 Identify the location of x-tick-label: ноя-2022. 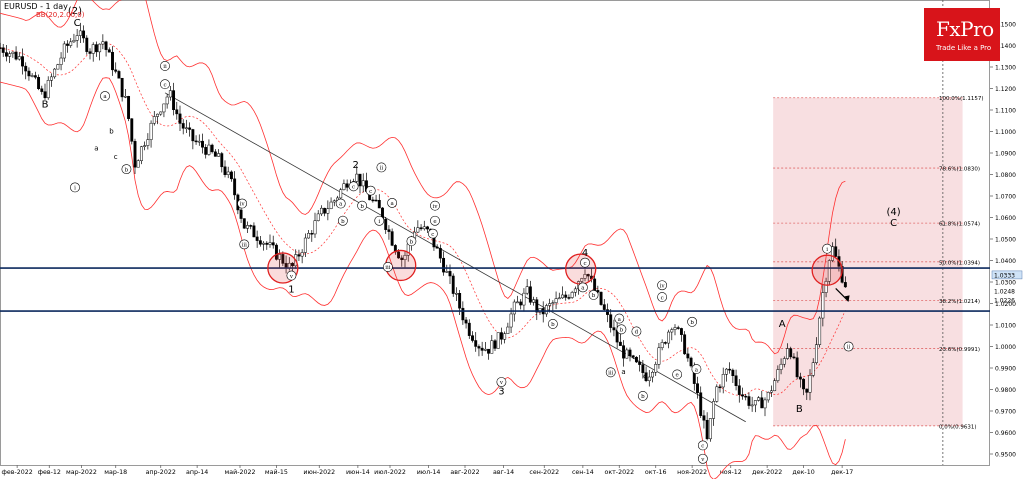
(692, 472).